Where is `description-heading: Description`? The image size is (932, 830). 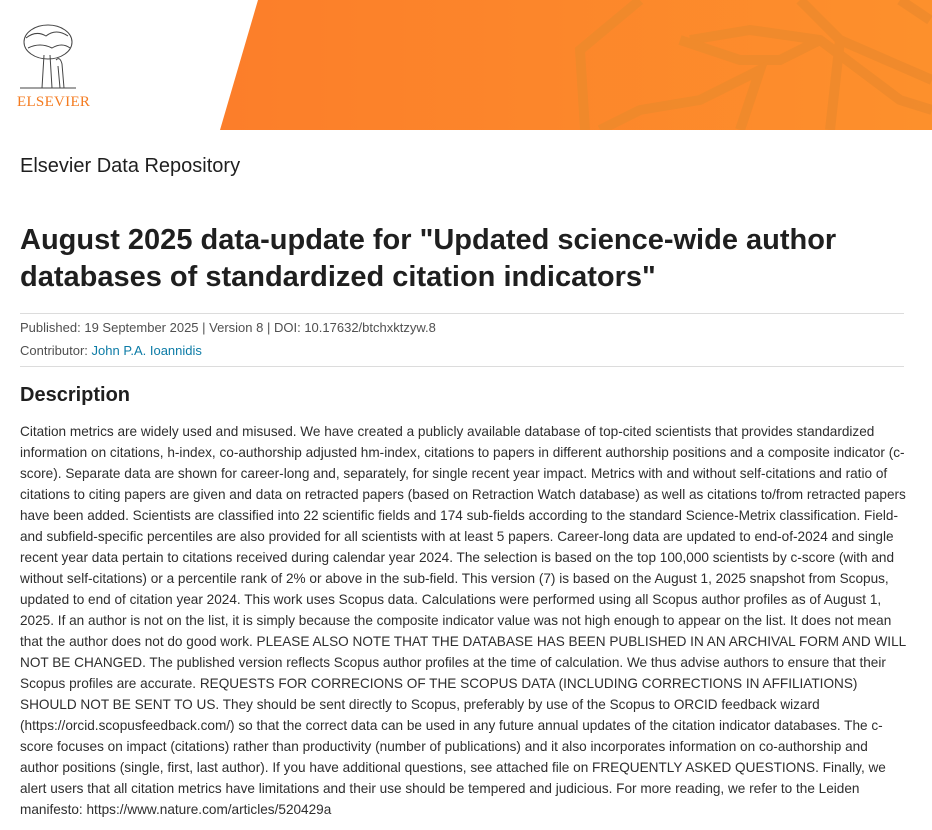 description-heading: Description is located at coordinates (75, 395).